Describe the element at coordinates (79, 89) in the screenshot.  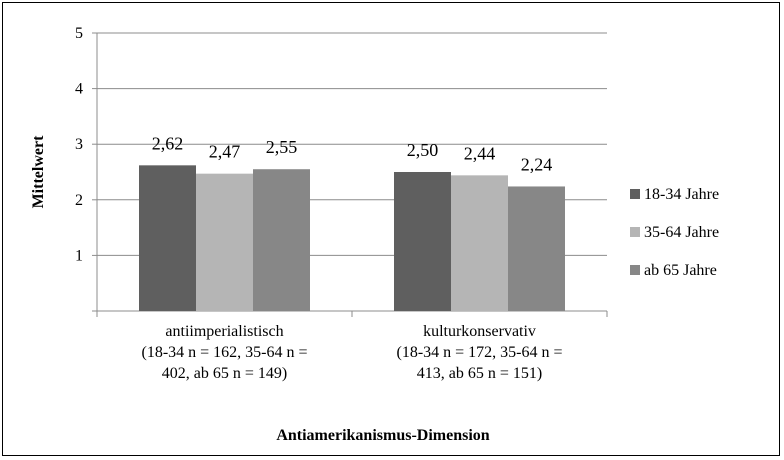
I see `y-tick-label: 4` at that location.